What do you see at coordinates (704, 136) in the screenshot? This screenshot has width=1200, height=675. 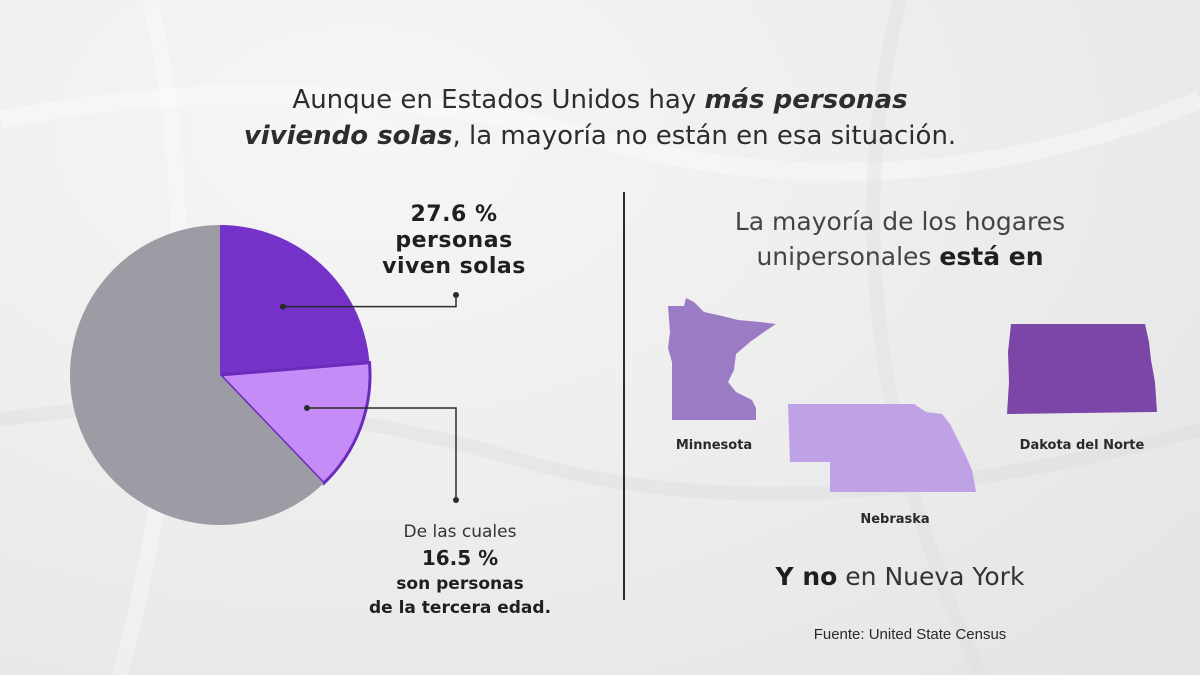 I see `headline-part3: , la mayoría no están en esa situación.` at bounding box center [704, 136].